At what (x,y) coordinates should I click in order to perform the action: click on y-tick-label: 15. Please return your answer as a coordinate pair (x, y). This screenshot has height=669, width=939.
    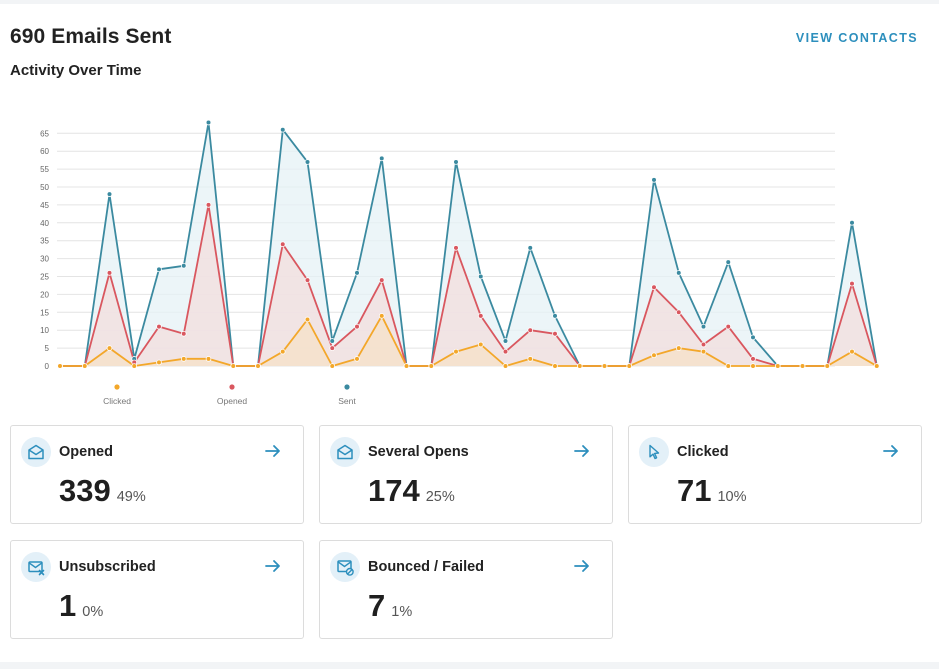
    Looking at the image, I should click on (44, 312).